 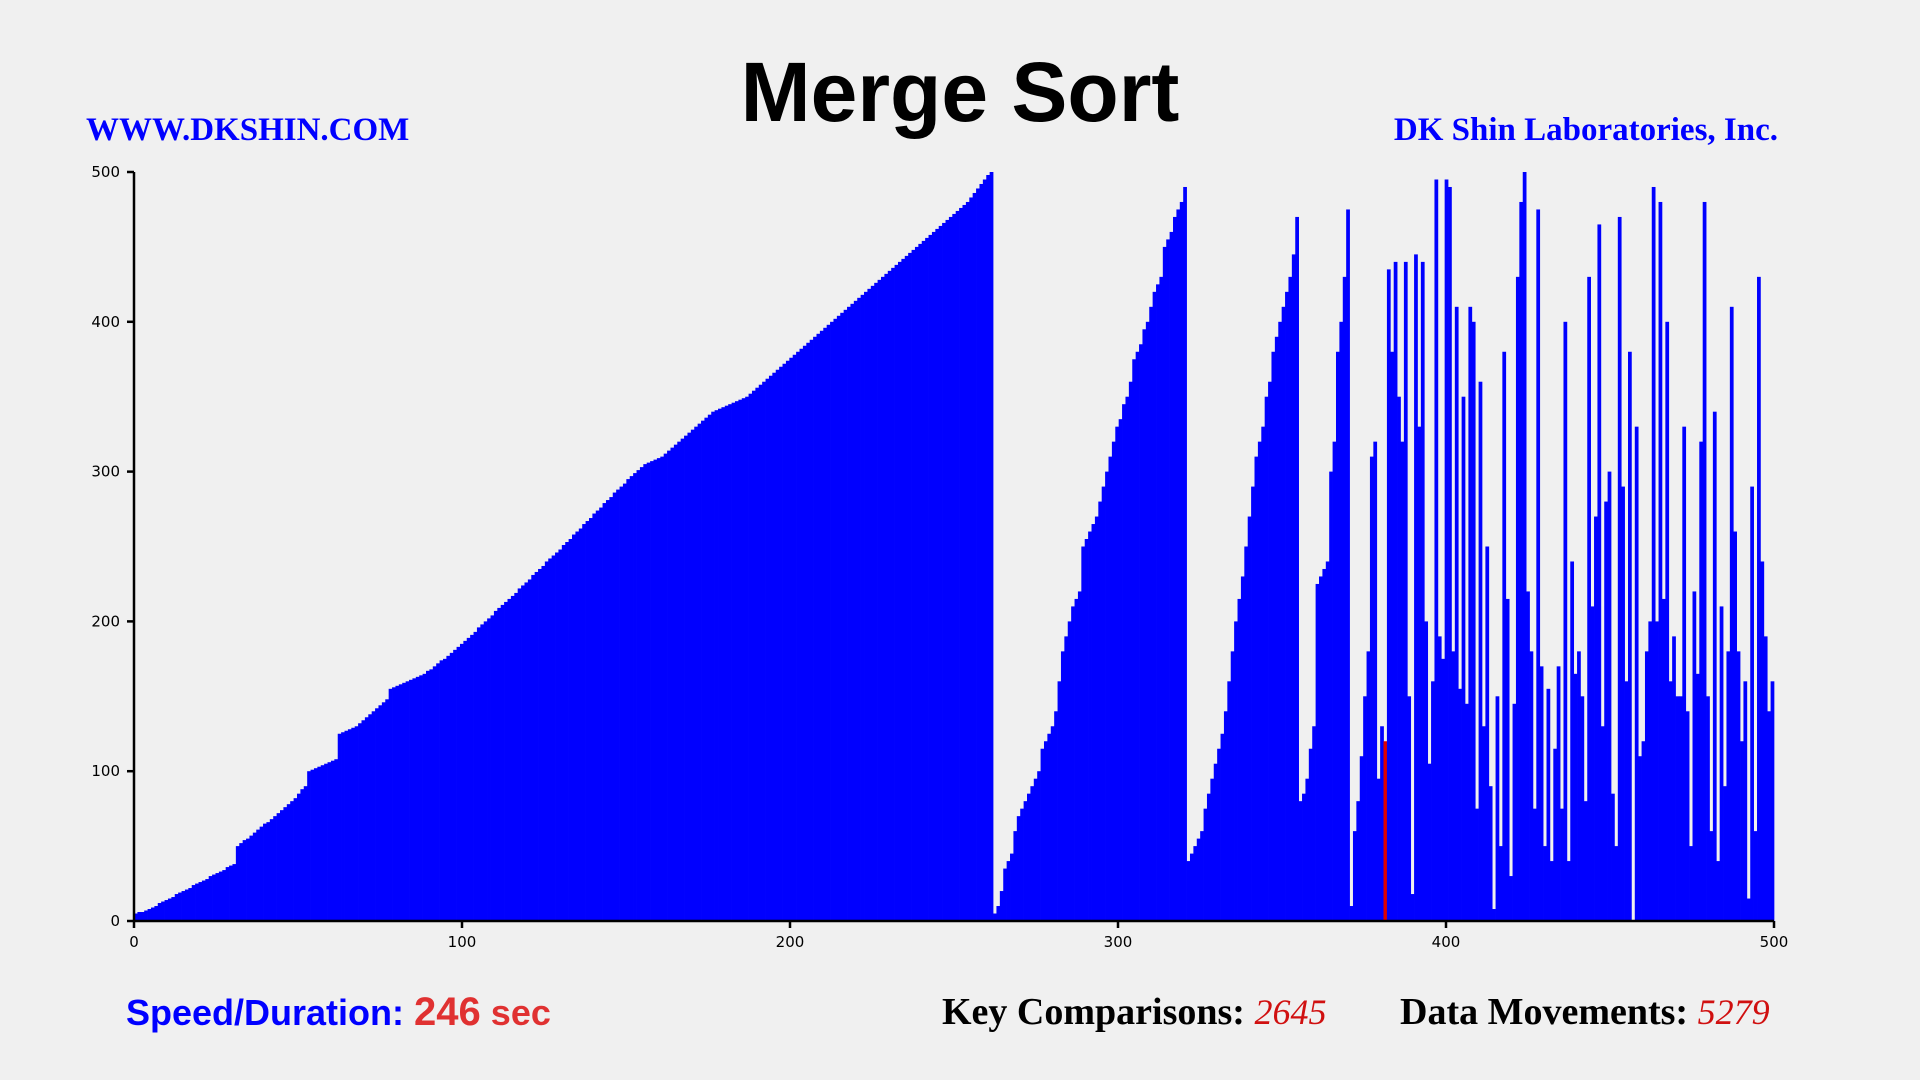 I want to click on movements-label: Data Movements:, so click(x=1544, y=1012).